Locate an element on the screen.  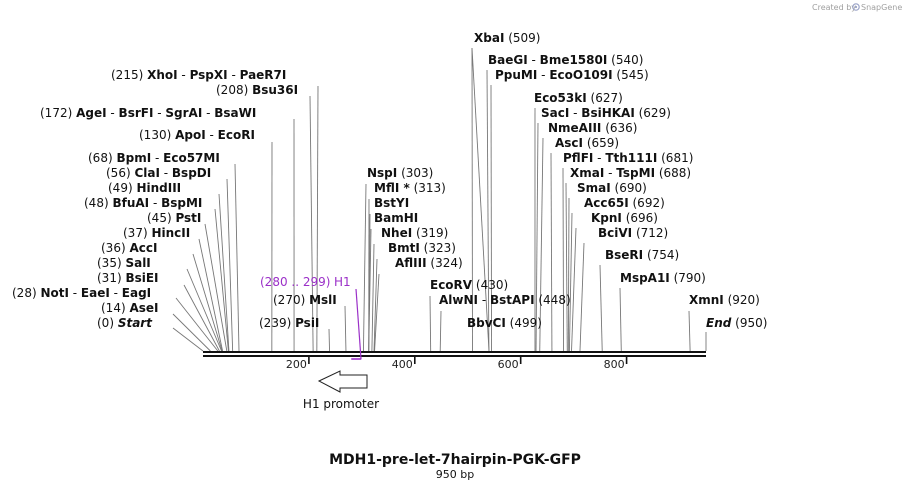
site-label-xbai: XbaI (509) is located at coordinates (507, 38).